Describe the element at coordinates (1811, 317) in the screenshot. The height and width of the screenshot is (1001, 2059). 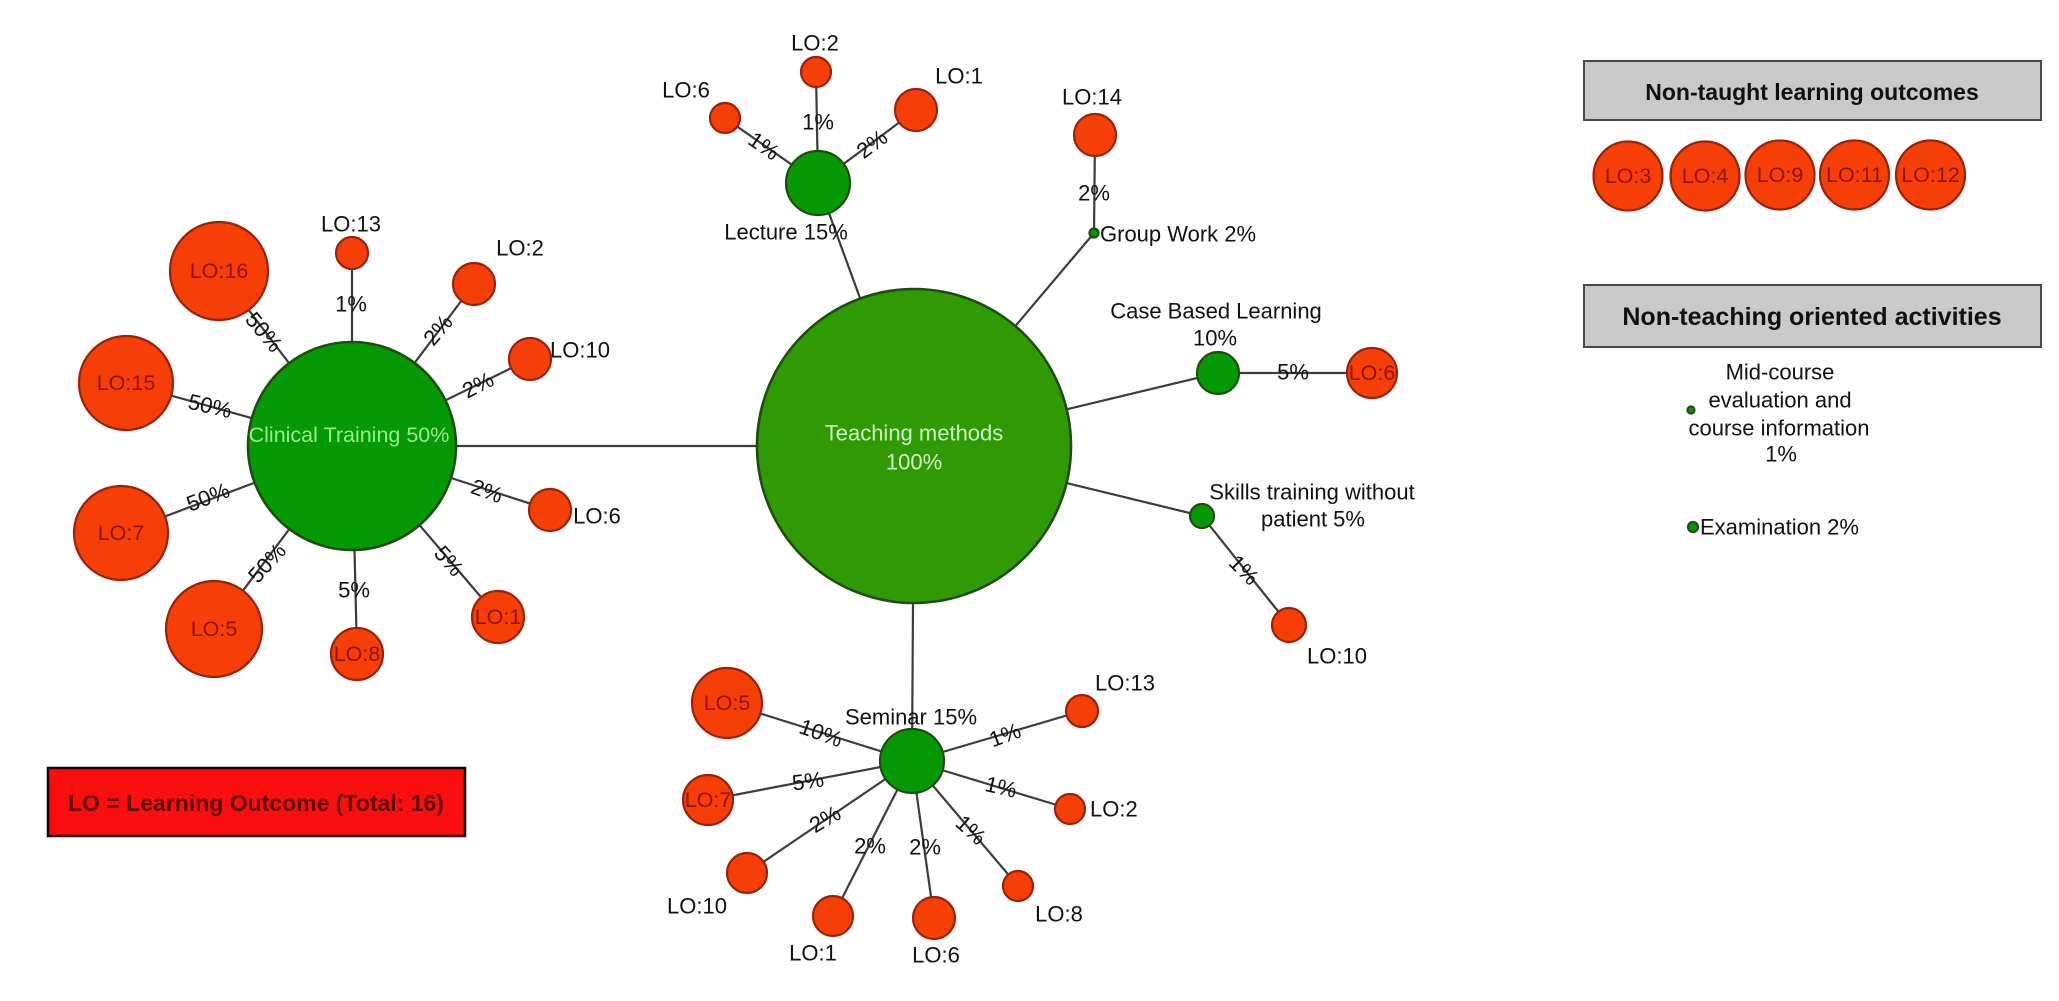
I see `svg-text:Non-teaching oriented activiti: Non-teaching oriented activities` at that location.